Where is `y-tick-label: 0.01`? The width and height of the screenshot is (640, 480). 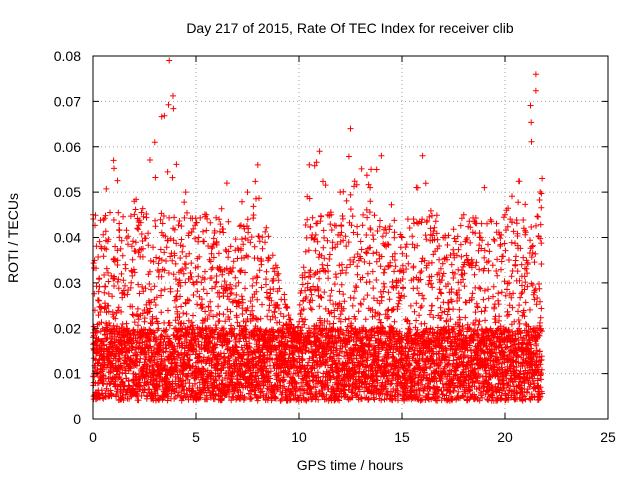 y-tick-label: 0.01 is located at coordinates (67, 374).